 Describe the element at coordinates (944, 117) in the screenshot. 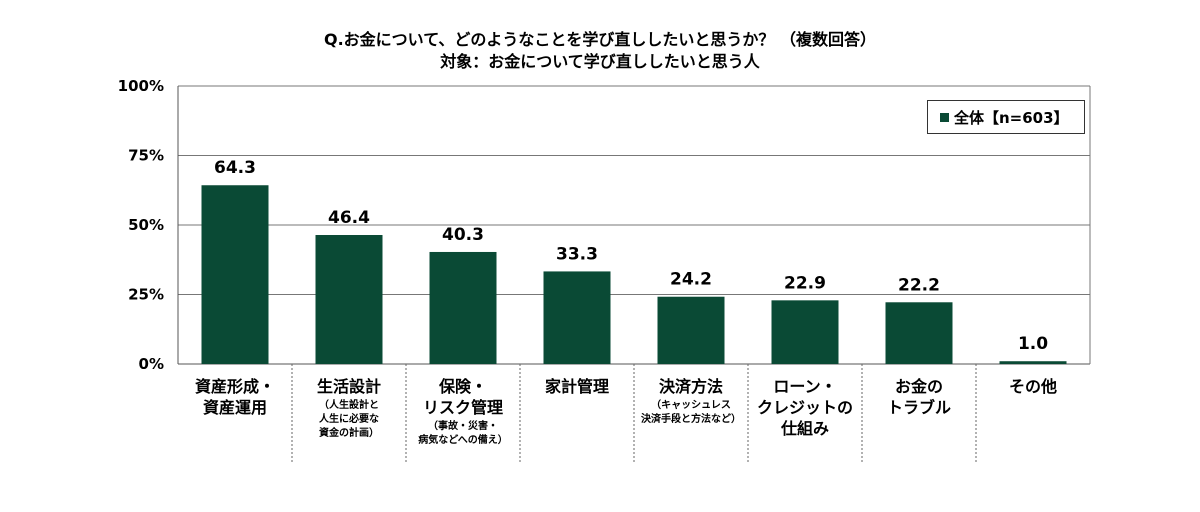

I see `legend-swatch` at that location.